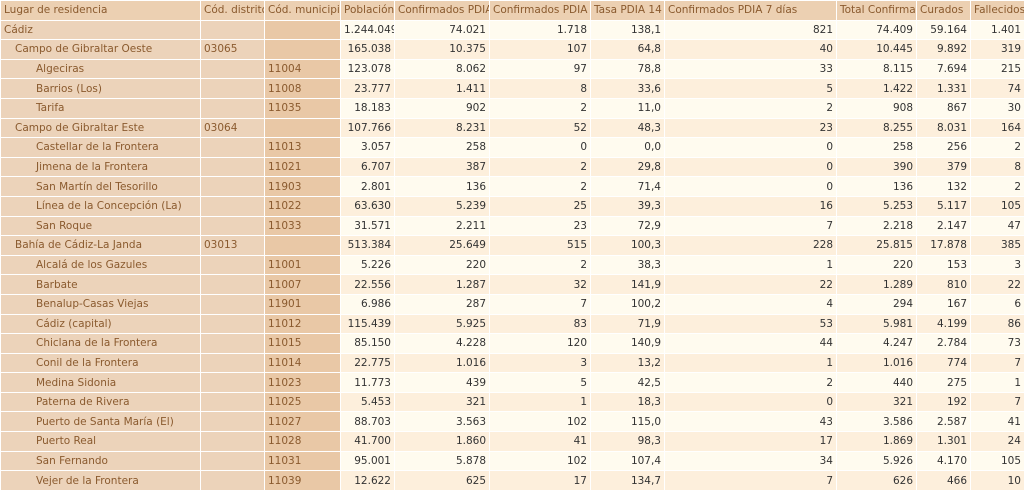 The width and height of the screenshot is (1024, 491). Describe the element at coordinates (997, 11) in the screenshot. I see `col-header-fallecidos: Fallecidos` at that location.